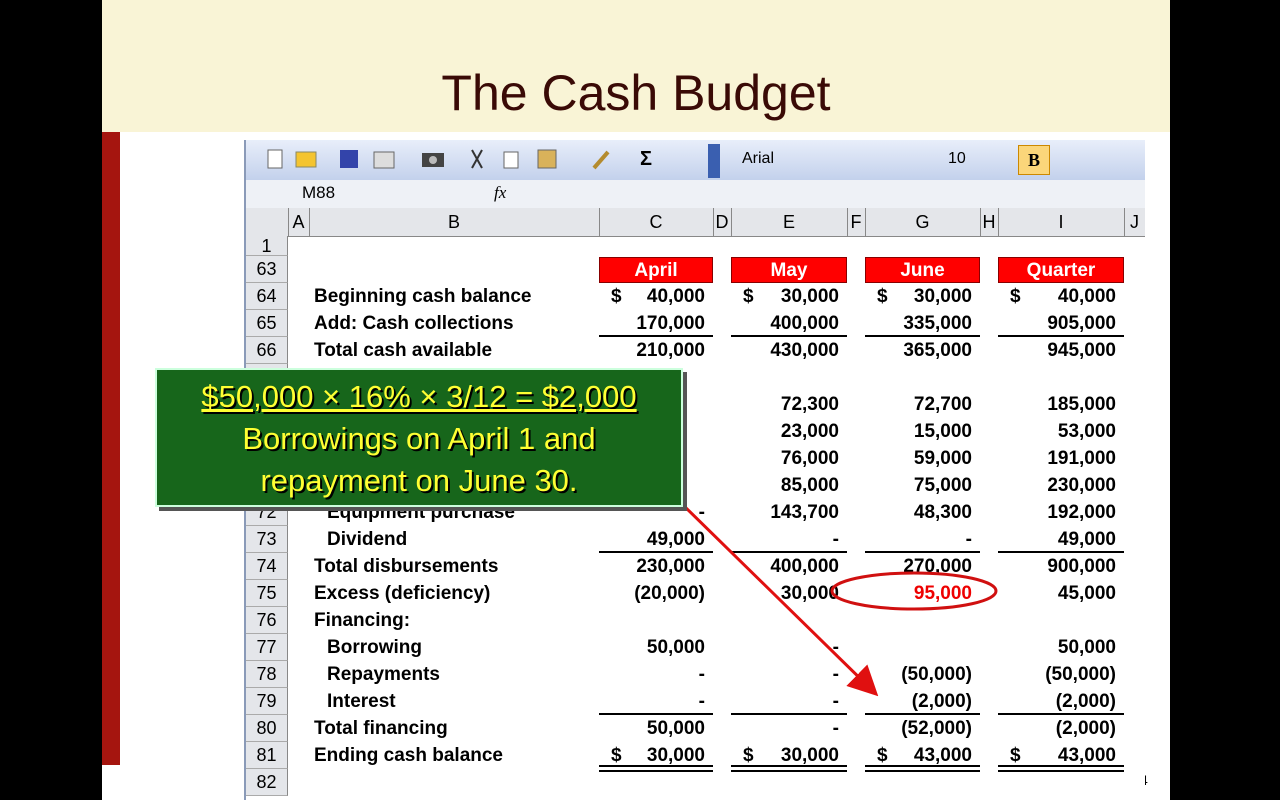 This screenshot has height=800, width=1280. Describe the element at coordinates (670, 323) in the screenshot. I see `cell-value: 170,000` at that location.